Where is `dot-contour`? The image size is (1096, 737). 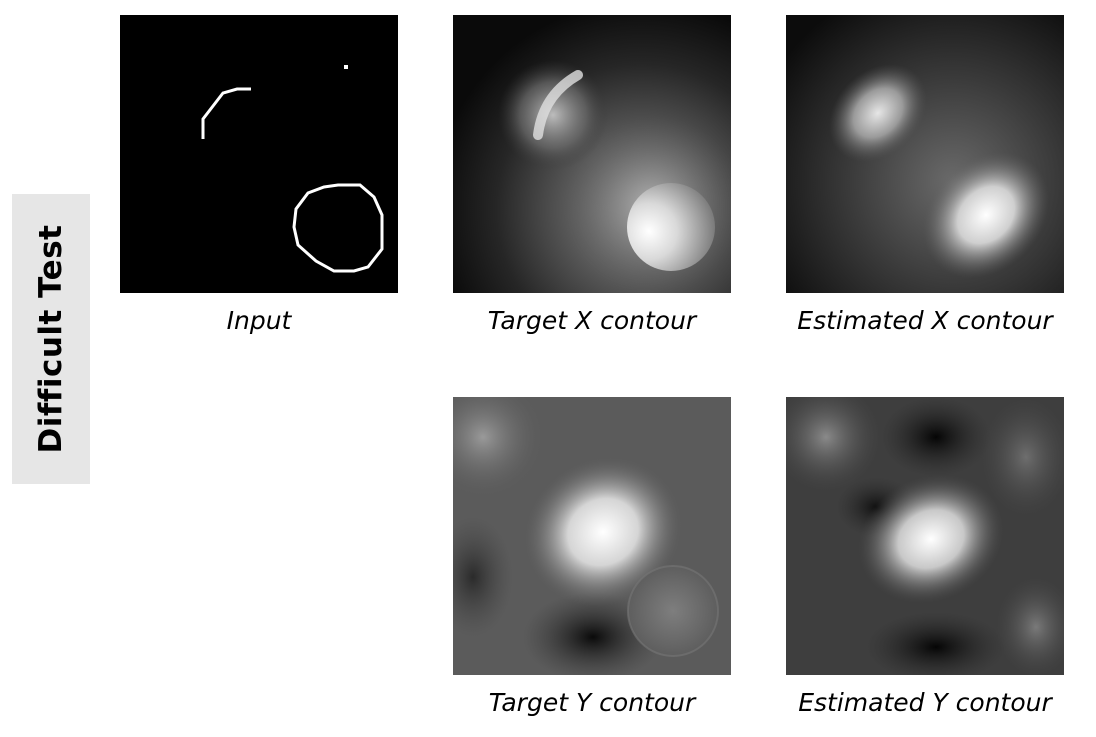 dot-contour is located at coordinates (346, 67).